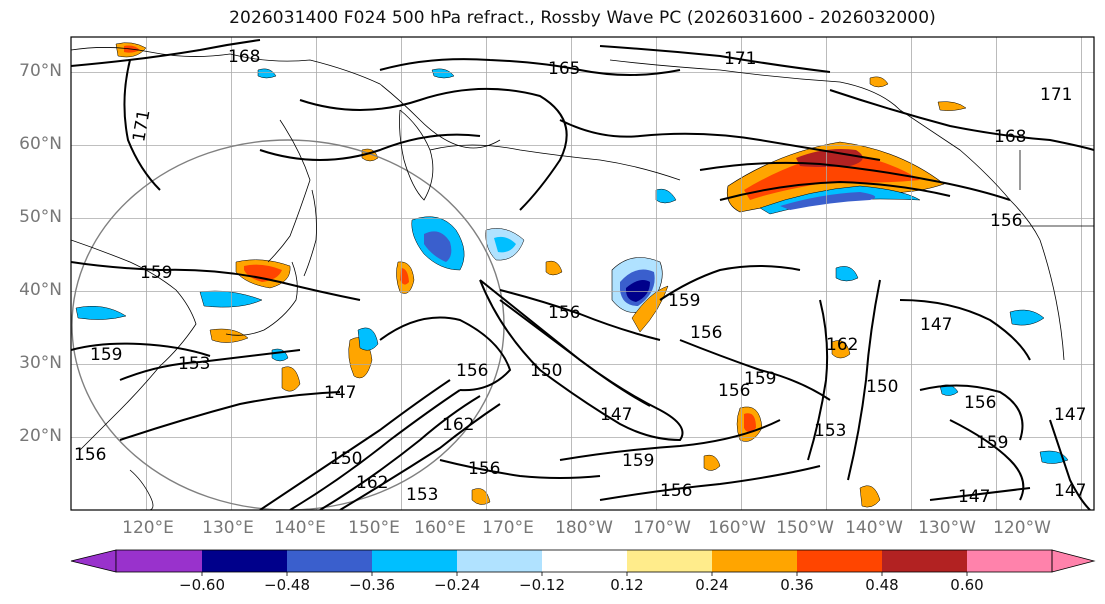  What do you see at coordinates (965, 330) in the screenshot?
I see `contour-147-east` at bounding box center [965, 330].